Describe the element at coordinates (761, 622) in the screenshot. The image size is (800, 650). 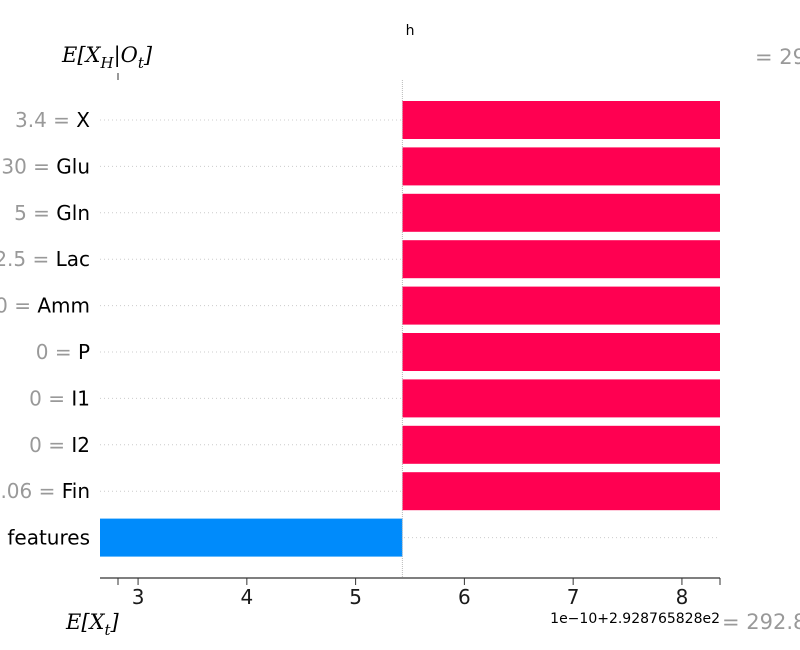
I see `base-value-label: = 292.8` at that location.